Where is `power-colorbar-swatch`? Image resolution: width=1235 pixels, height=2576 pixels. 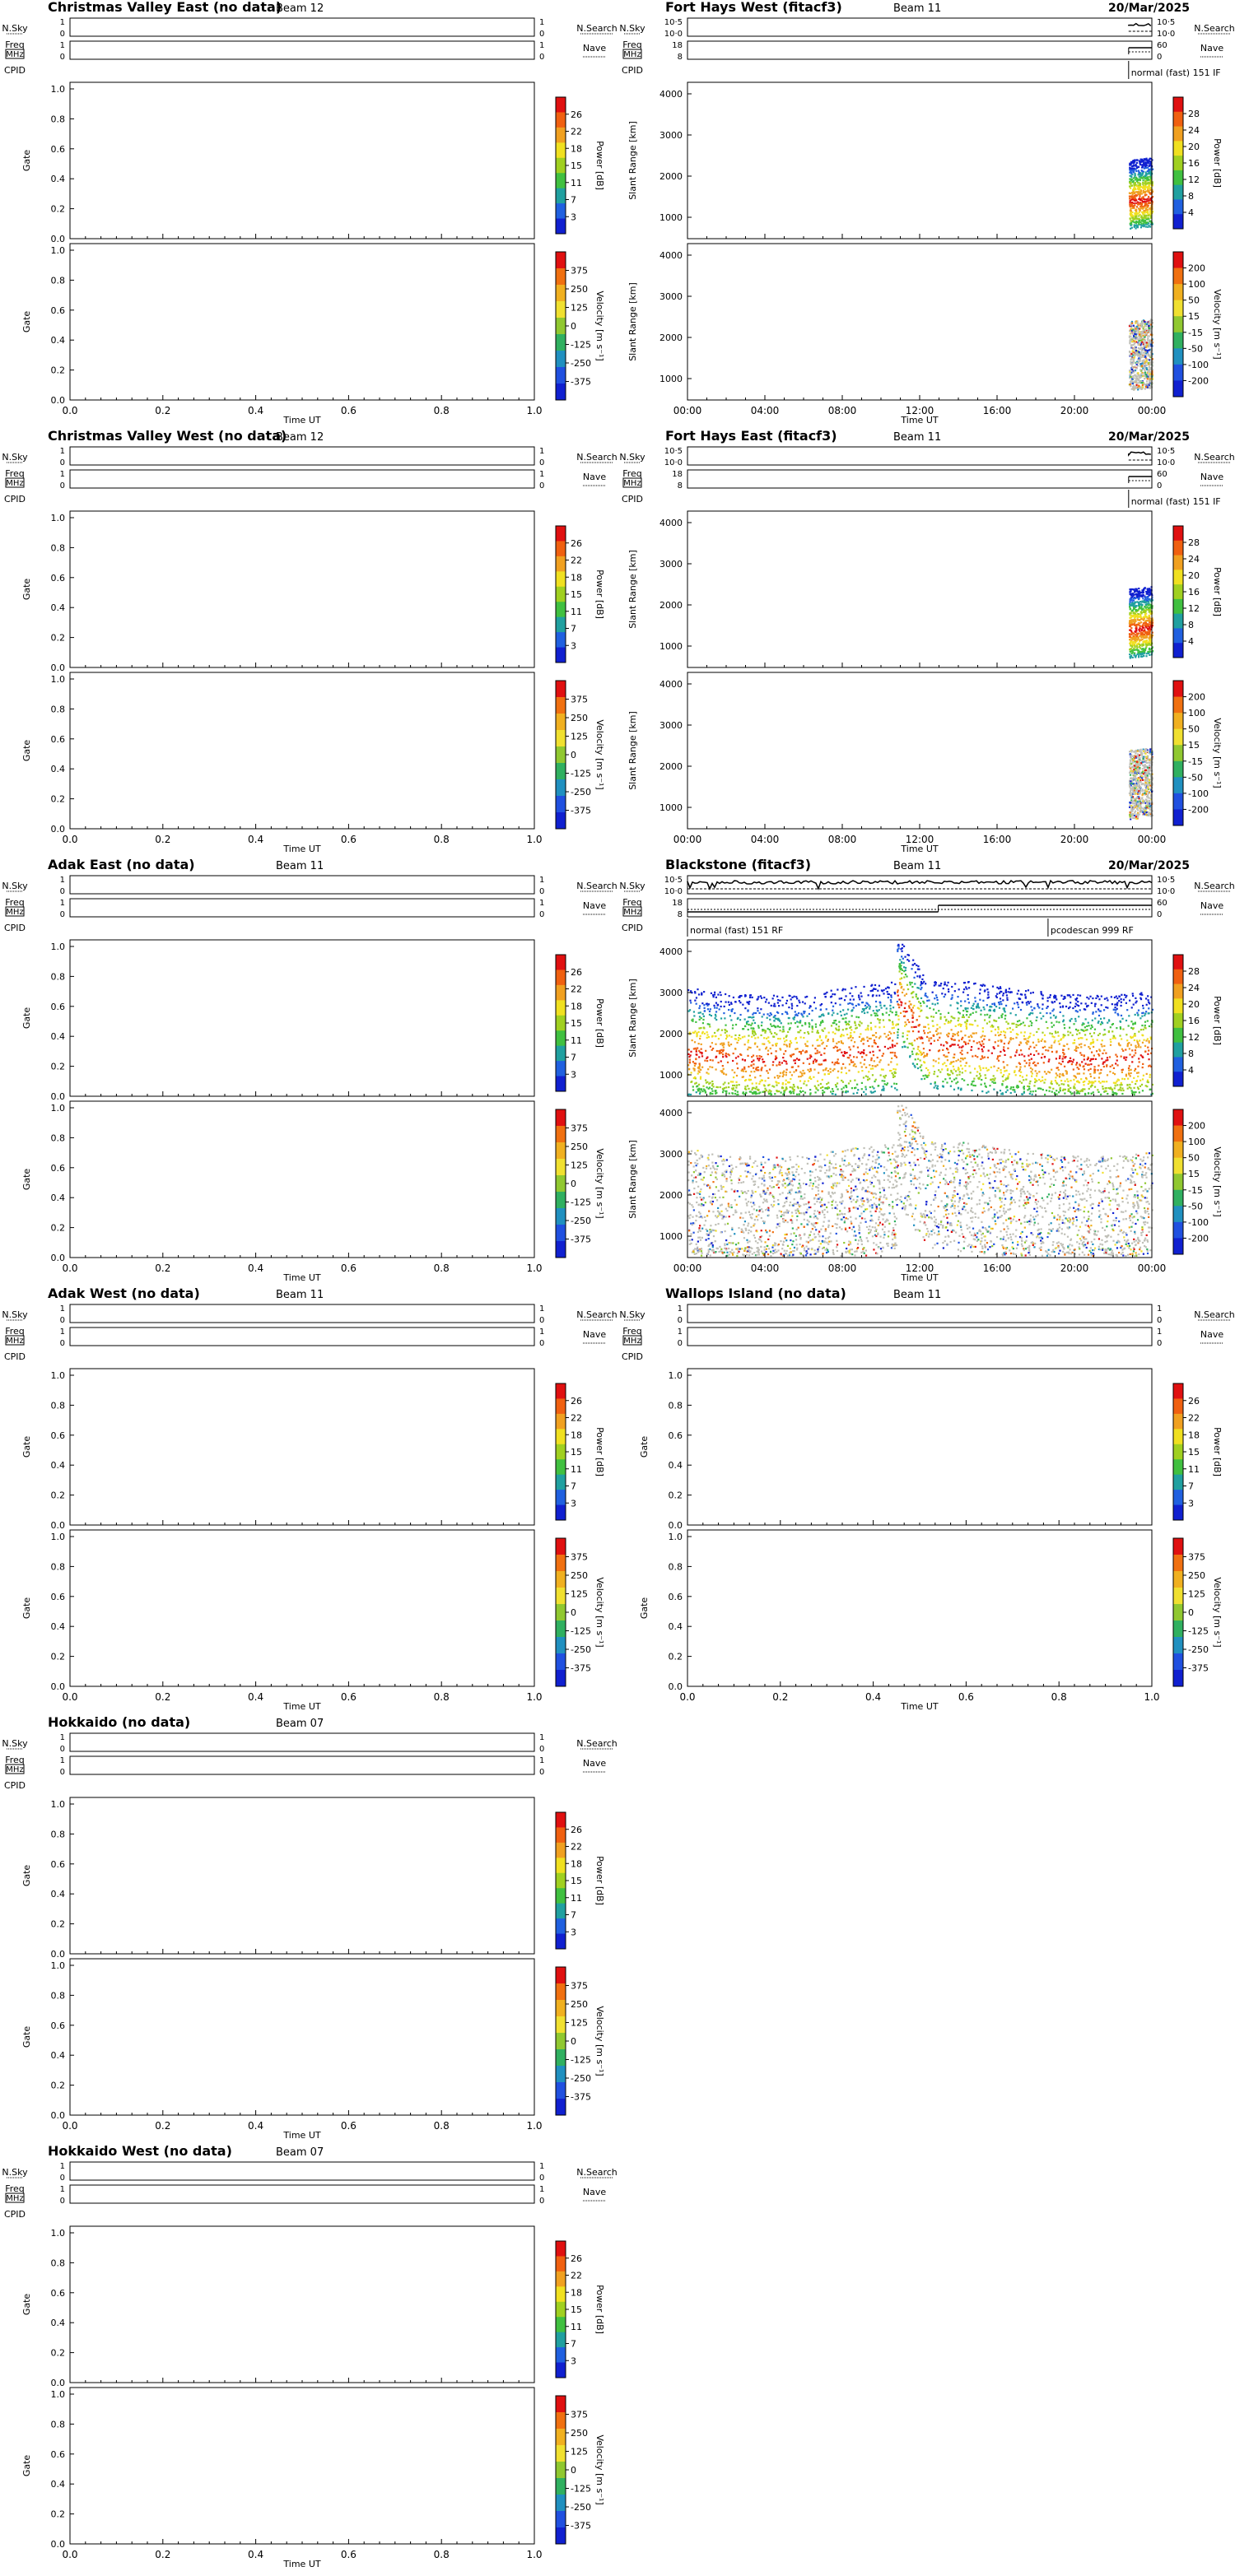 power-colorbar-swatch is located at coordinates (561, 594).